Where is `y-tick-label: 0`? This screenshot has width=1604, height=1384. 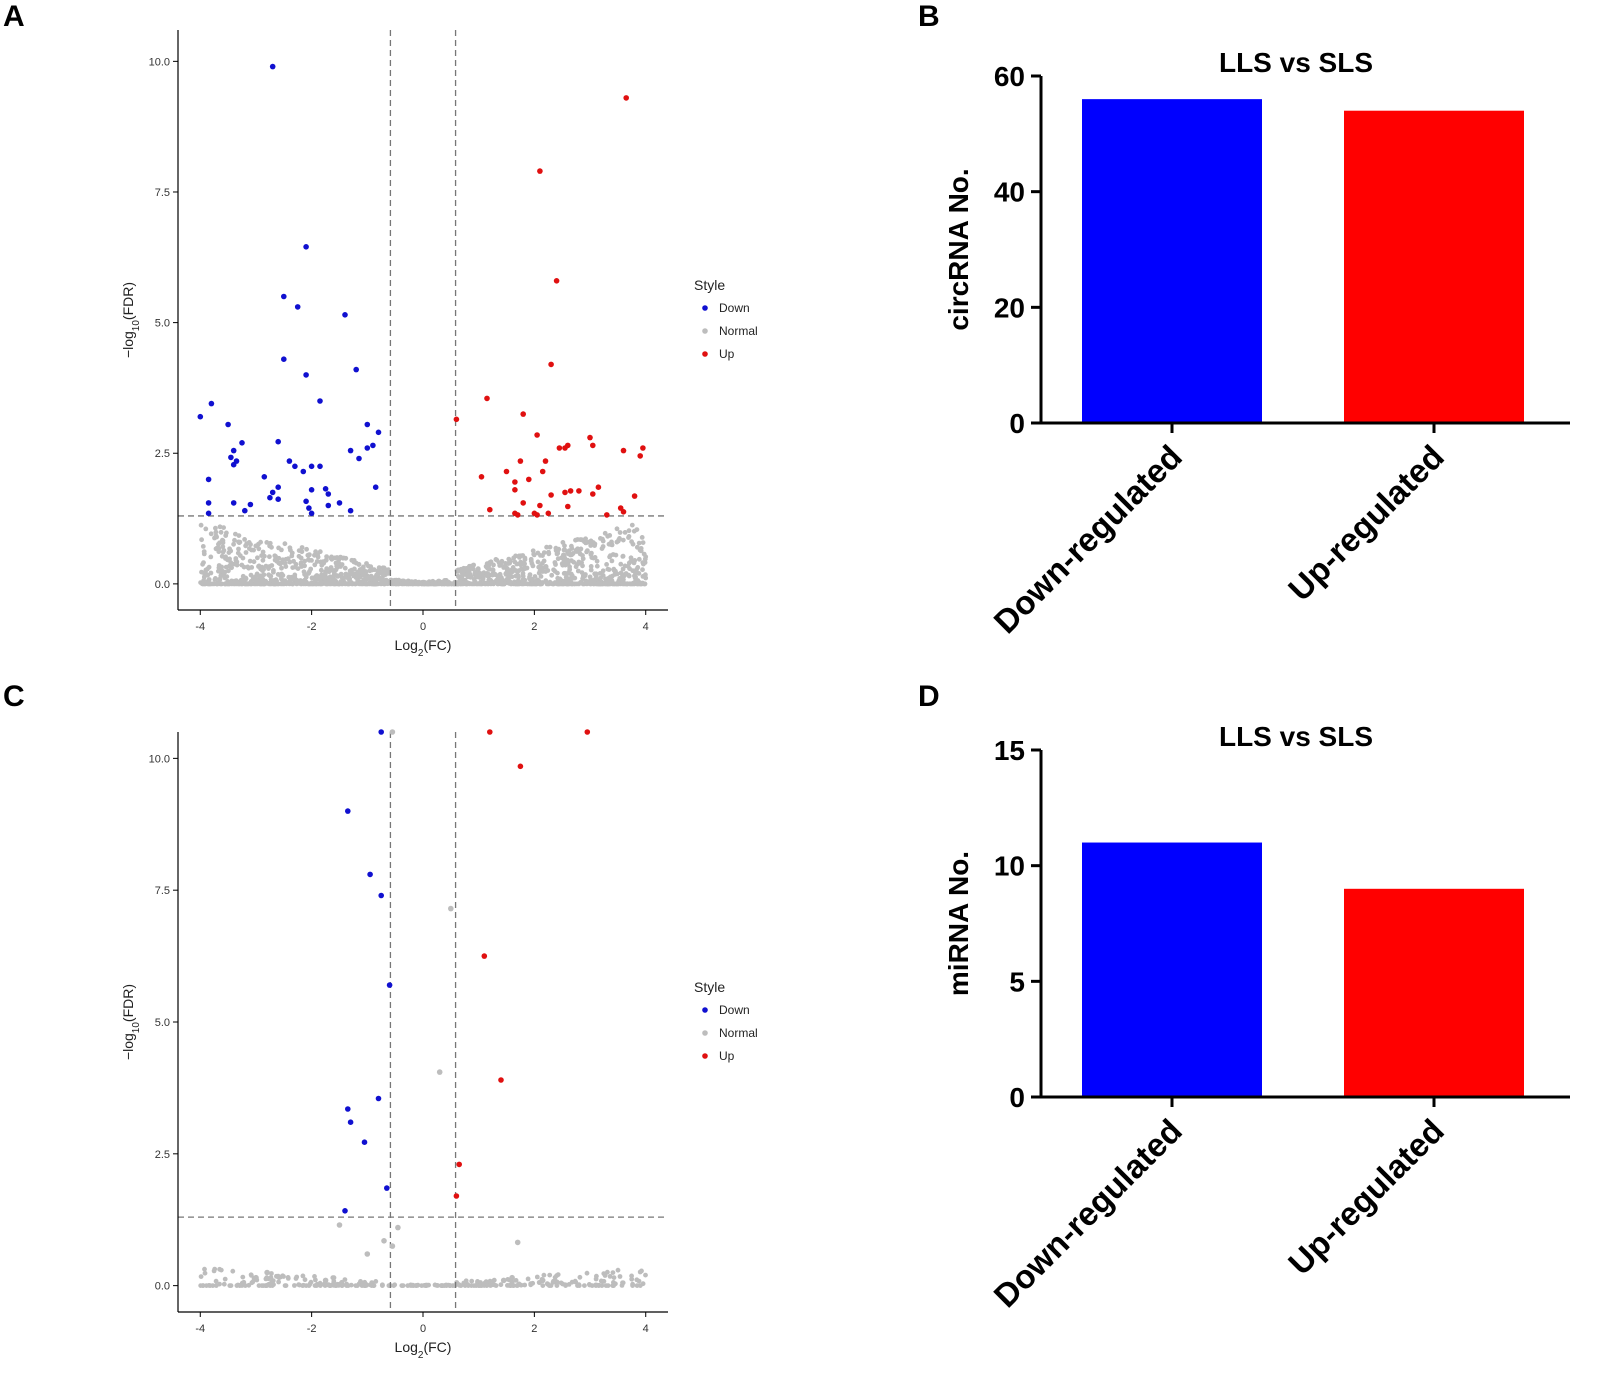
y-tick-label: 0 is located at coordinates (1017, 1097).